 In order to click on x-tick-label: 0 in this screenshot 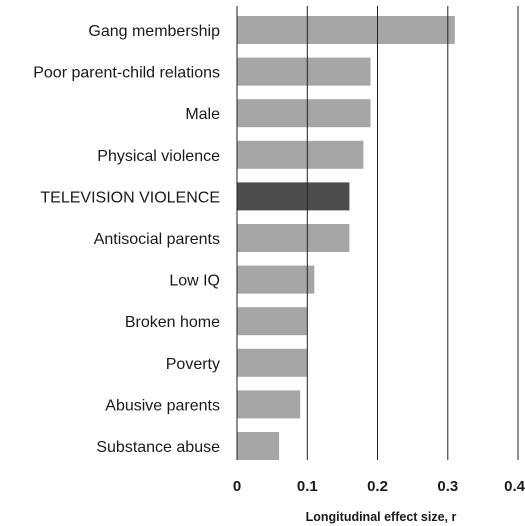, I will do `click(237, 486)`.